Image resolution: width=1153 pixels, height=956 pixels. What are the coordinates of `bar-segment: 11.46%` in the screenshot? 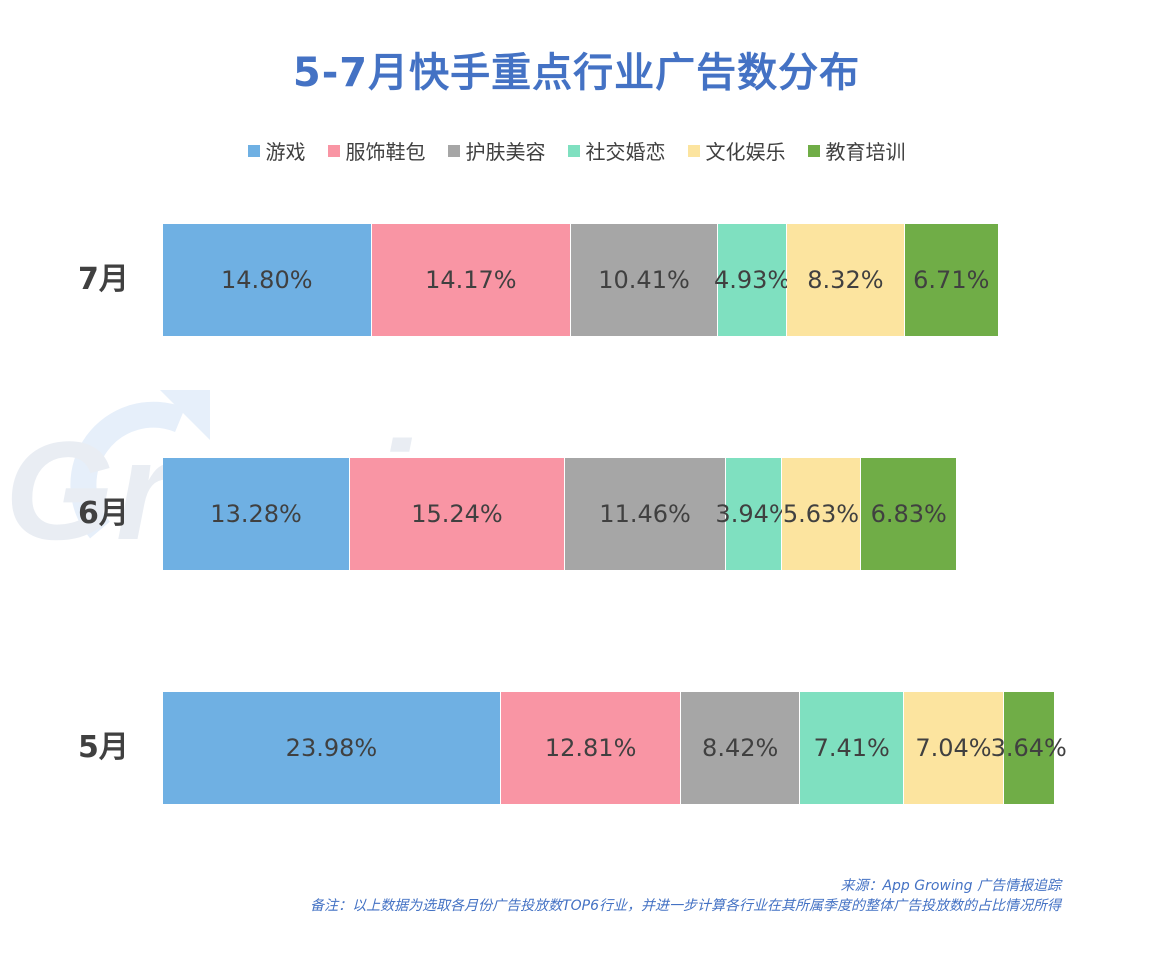 It's located at (645, 514).